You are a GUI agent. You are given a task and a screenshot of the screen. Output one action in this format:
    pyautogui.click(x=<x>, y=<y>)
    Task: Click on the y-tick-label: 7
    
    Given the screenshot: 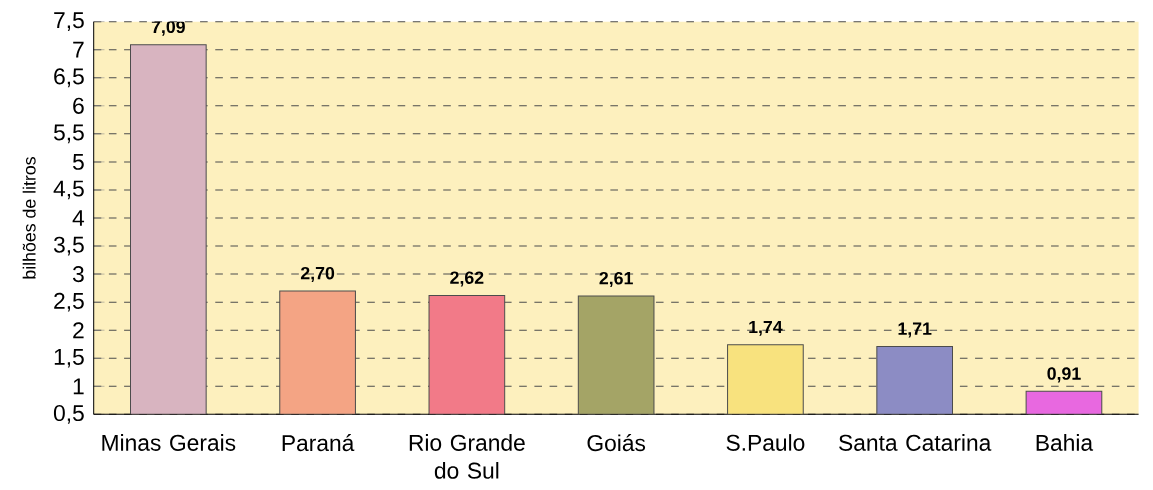 What is the action you would take?
    pyautogui.click(x=78, y=49)
    